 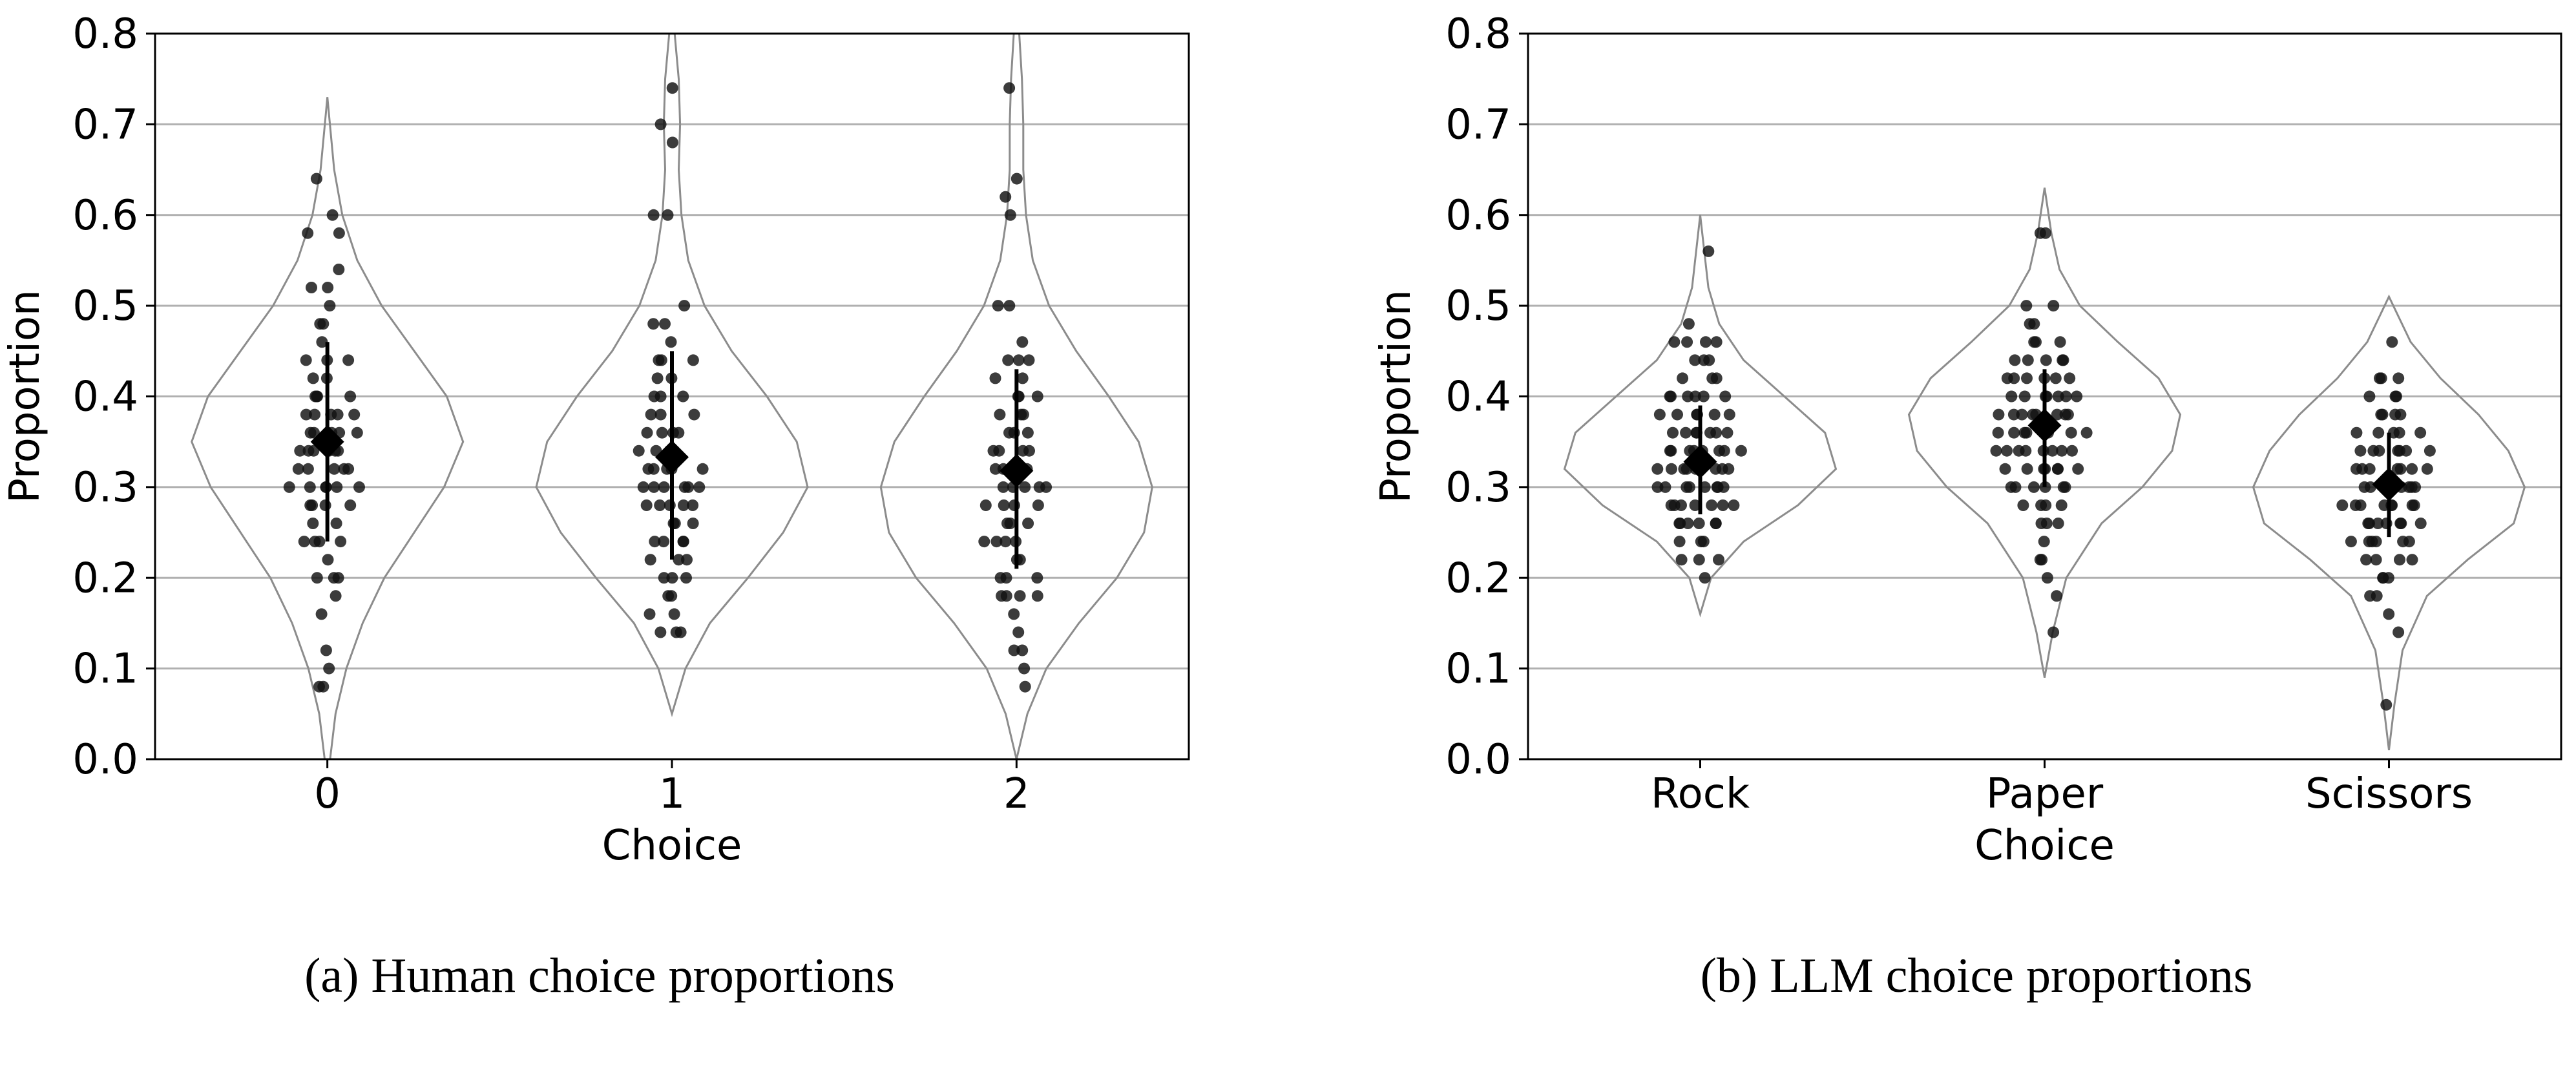 I want to click on y-tick-label: 0.6, so click(x=105, y=216).